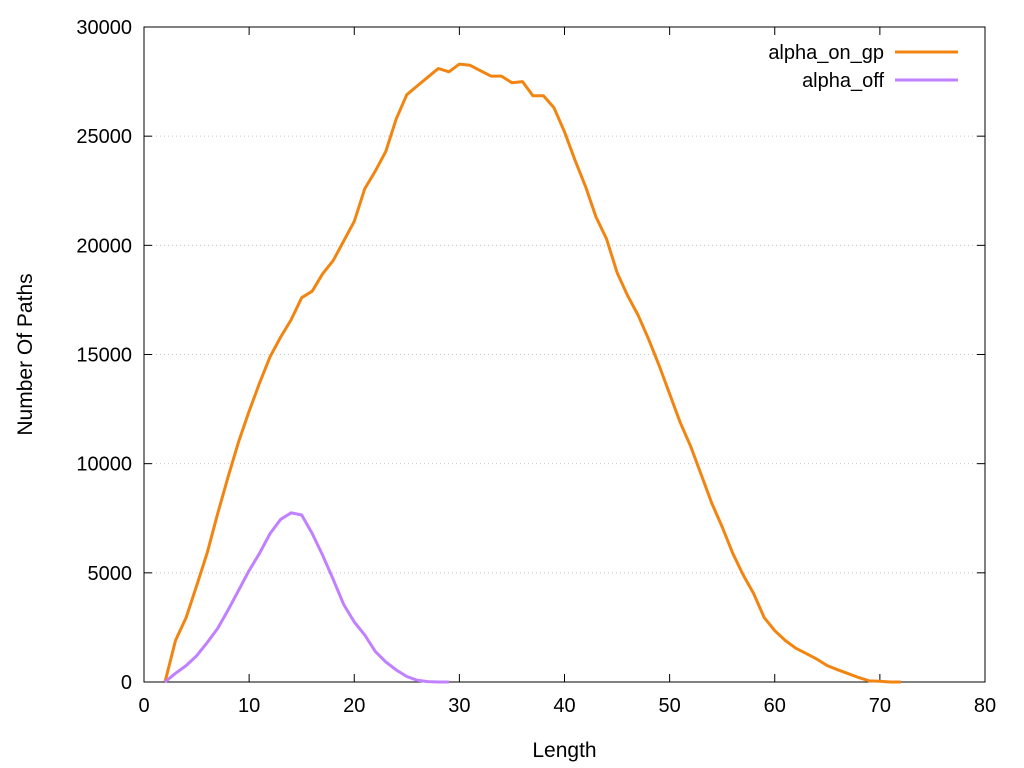 This screenshot has height=768, width=1024. Describe the element at coordinates (843, 81) in the screenshot. I see `legend-label-alpha-off: alpha_off` at that location.